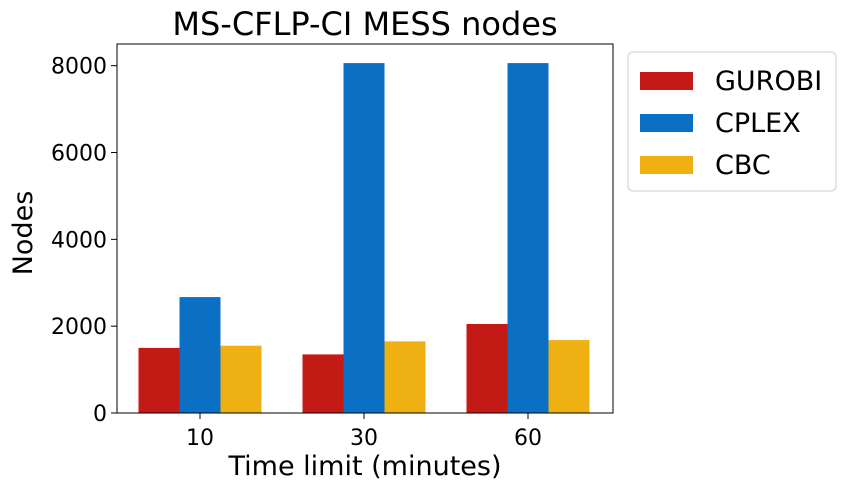  Describe the element at coordinates (758, 123) in the screenshot. I see `legend-label-cplex: CPLEX` at that location.